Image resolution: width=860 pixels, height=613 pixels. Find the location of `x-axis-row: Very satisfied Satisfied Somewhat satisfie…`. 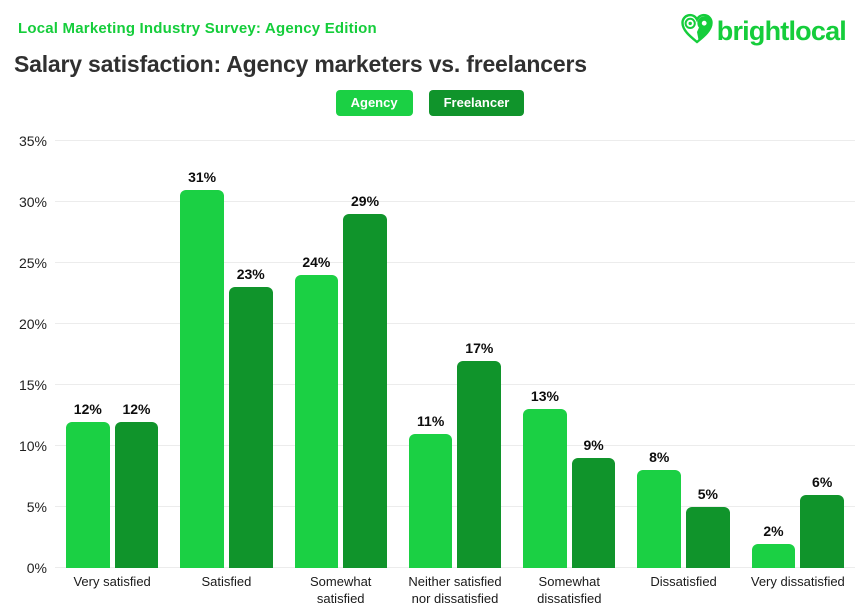

x-axis-row: Very satisfied Satisfied Somewhat satisfie… is located at coordinates (455, 591).